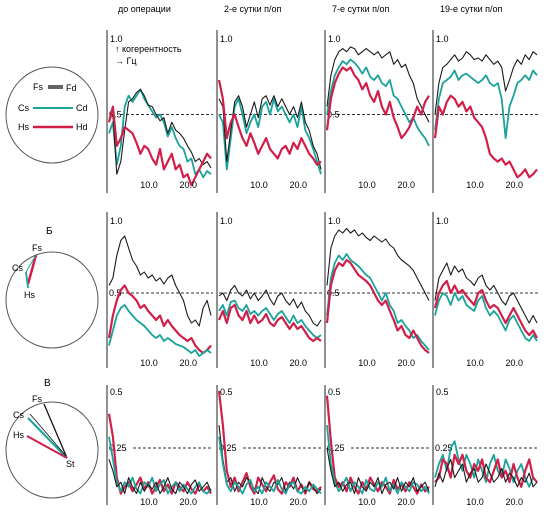  What do you see at coordinates (52, 438) in the screenshot?
I see `head-schematic-c: В Fs Cs Hs St` at bounding box center [52, 438].